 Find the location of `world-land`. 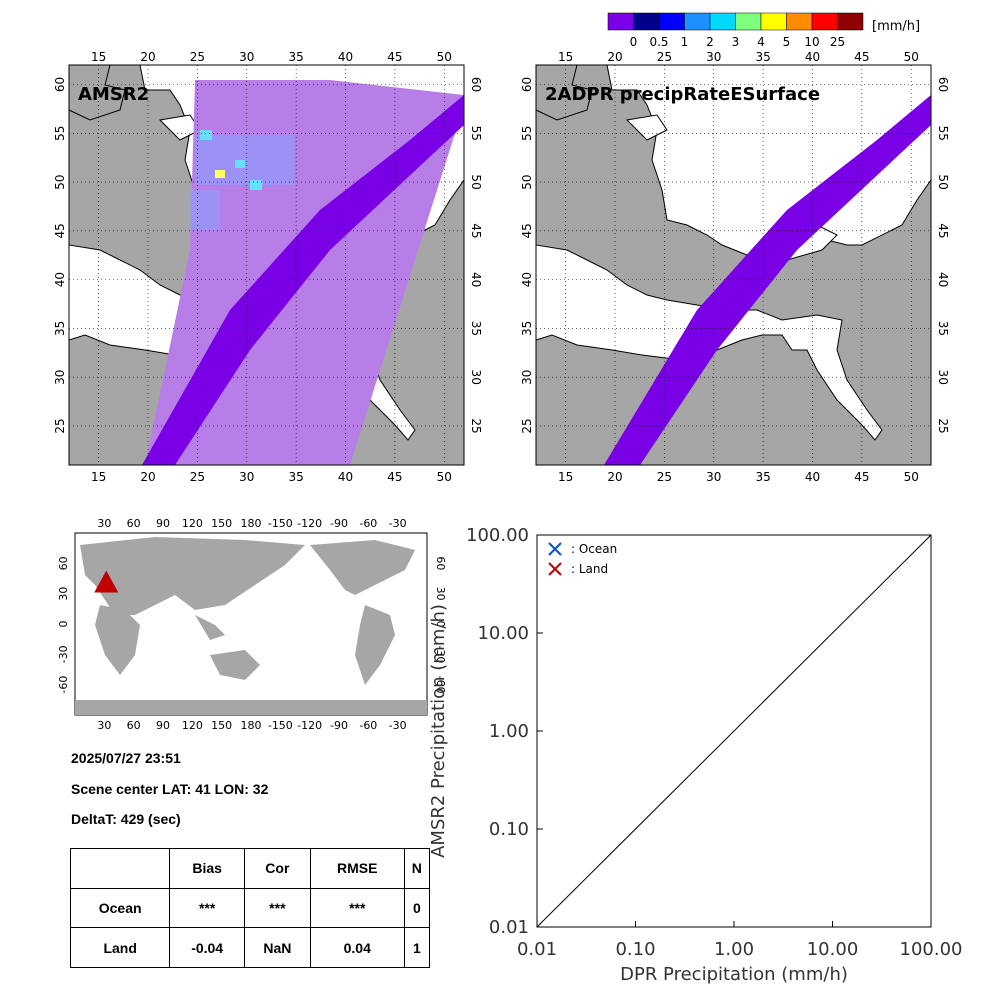

world-land is located at coordinates (251, 626).